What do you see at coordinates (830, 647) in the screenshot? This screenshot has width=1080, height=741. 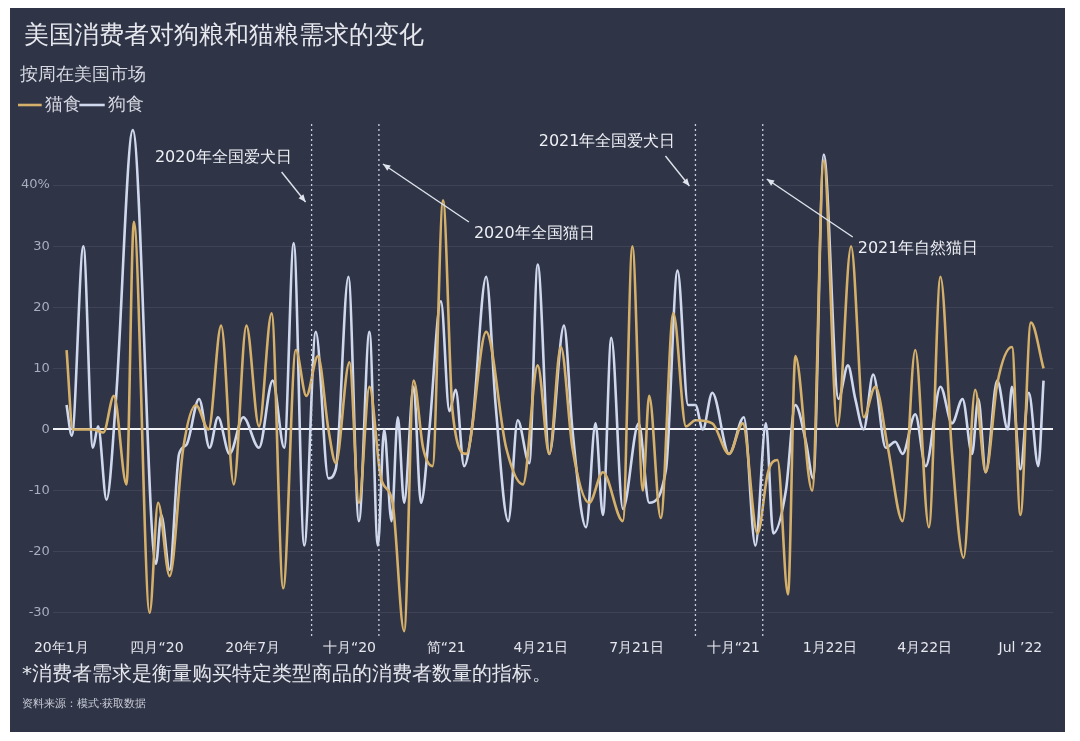 I see `x-tick-label: 1月22日` at bounding box center [830, 647].